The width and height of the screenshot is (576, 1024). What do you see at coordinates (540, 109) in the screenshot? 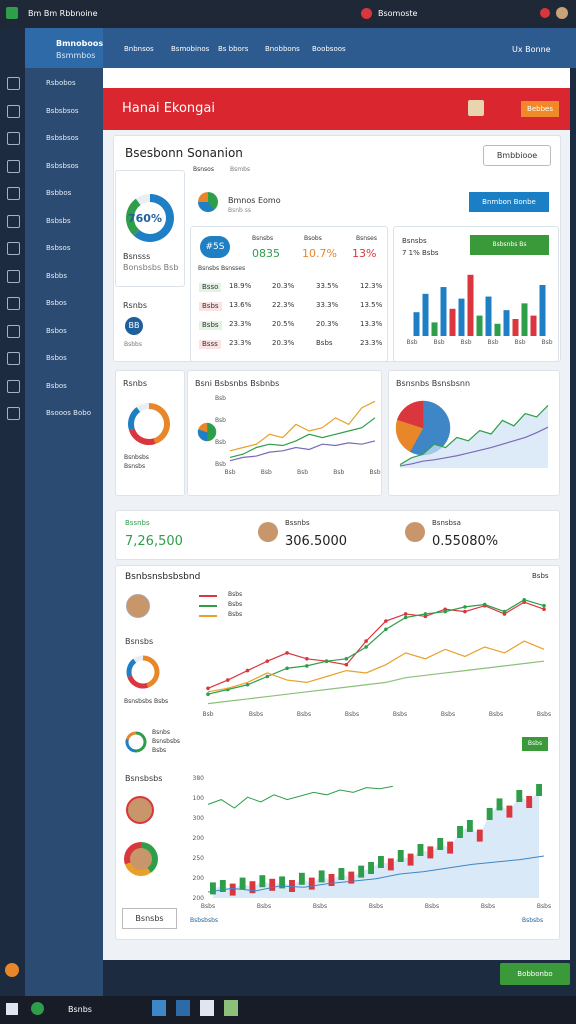
I see `header-button: Bebbes` at bounding box center [540, 109].